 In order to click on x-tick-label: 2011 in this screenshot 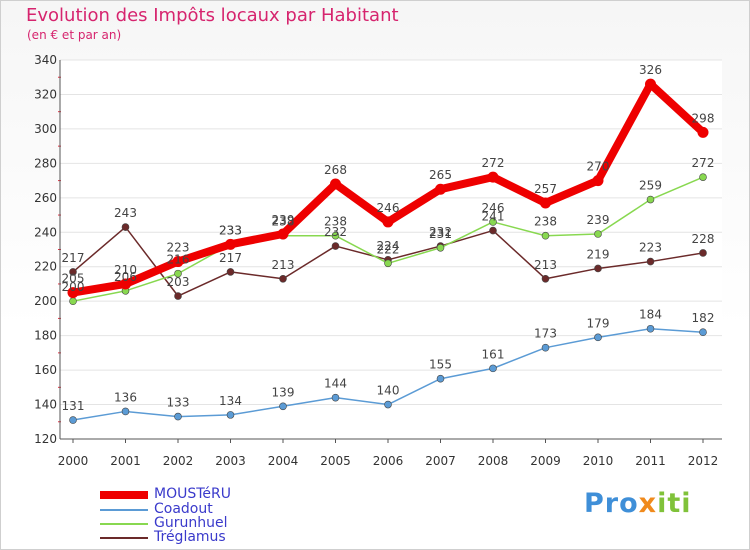, I will do `click(650, 461)`.